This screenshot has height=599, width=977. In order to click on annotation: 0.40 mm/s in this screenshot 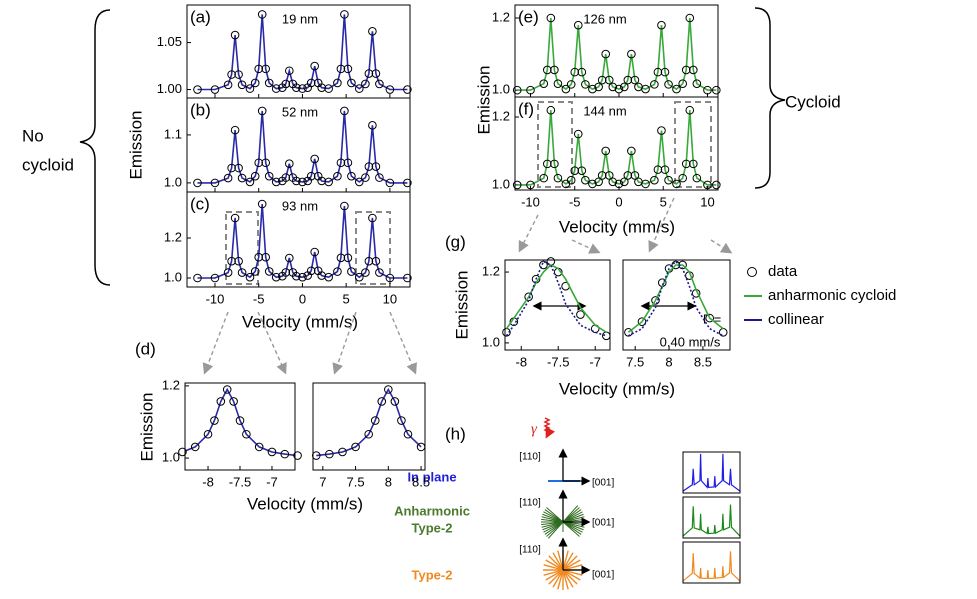, I will do `click(690, 341)`.